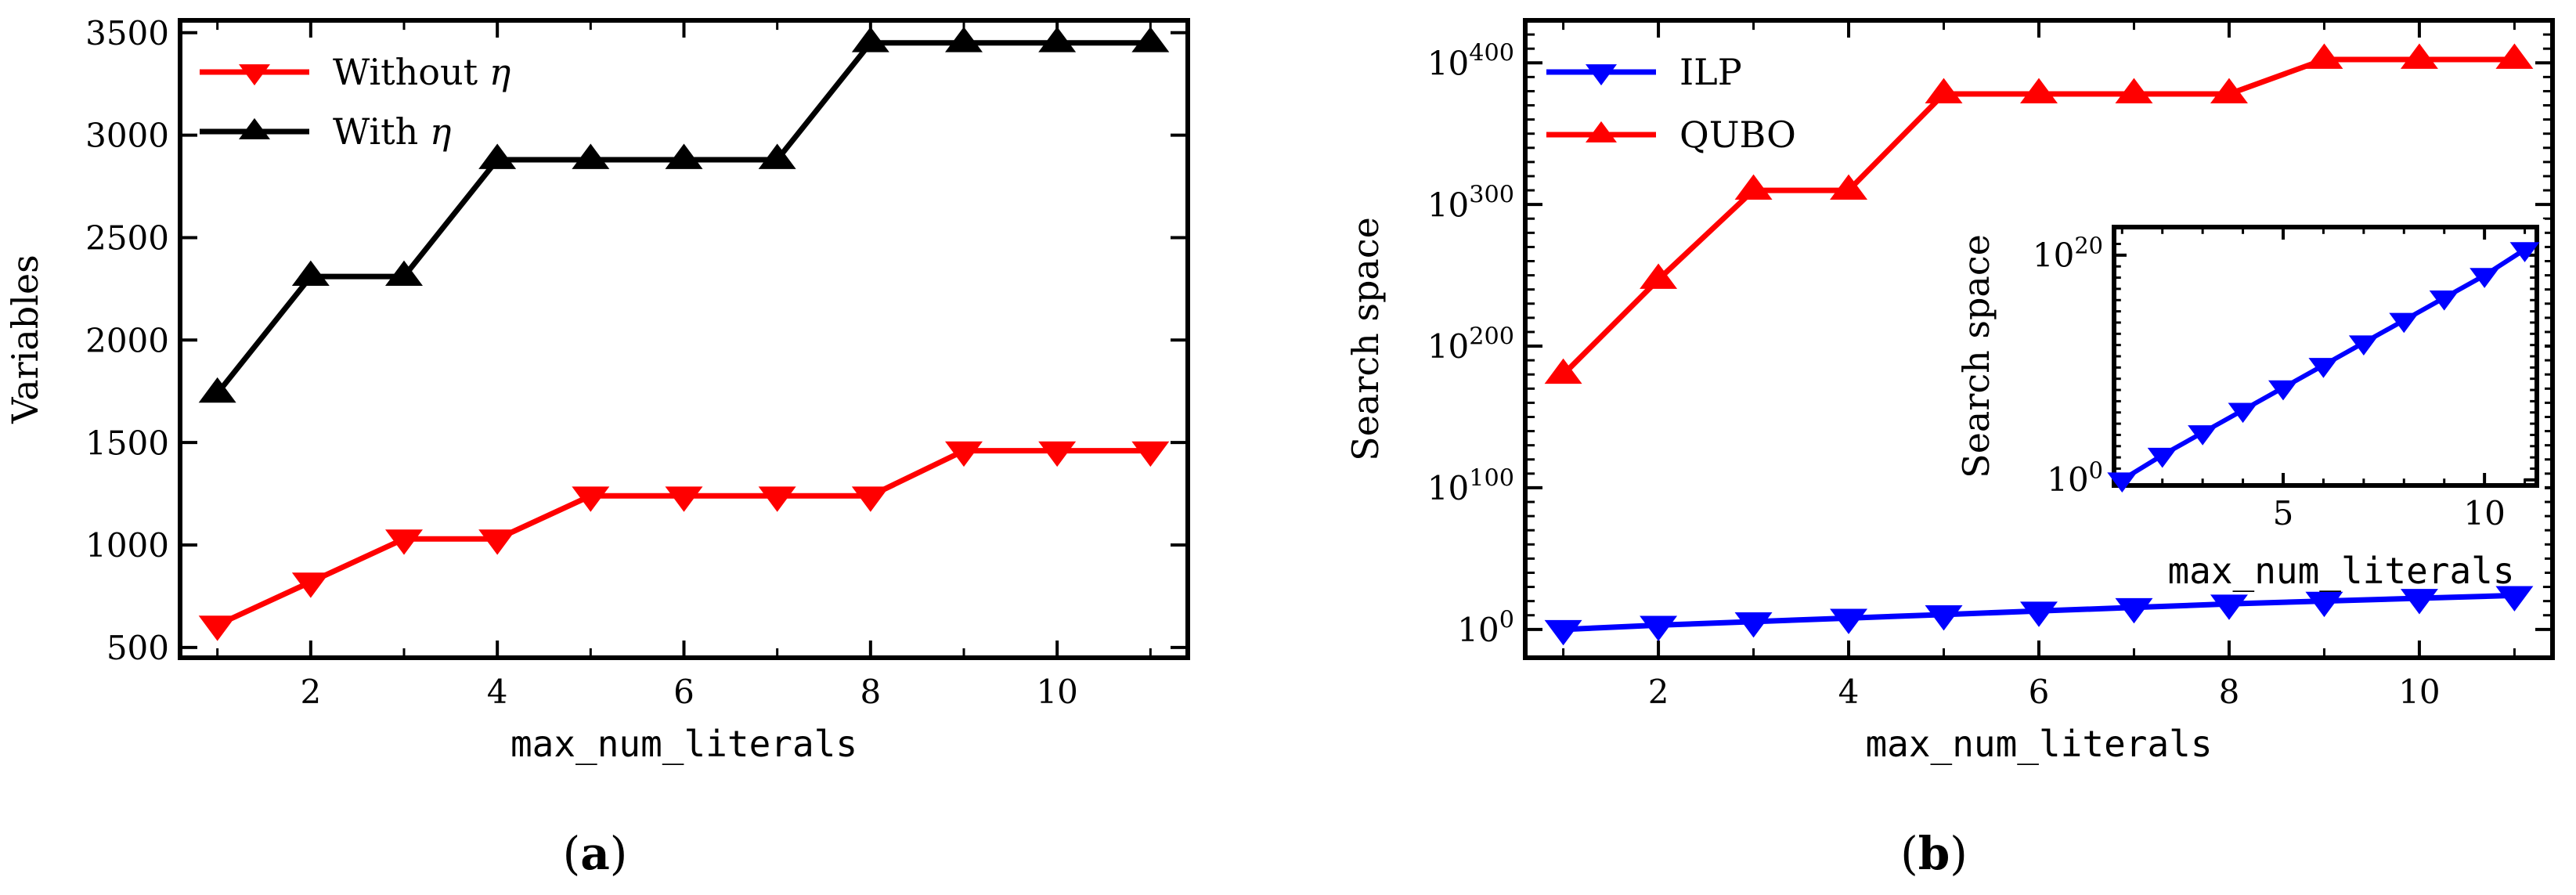 The height and width of the screenshot is (895, 2576). What do you see at coordinates (2075, 478) in the screenshot?
I see `y-tick-label: 100` at bounding box center [2075, 478].